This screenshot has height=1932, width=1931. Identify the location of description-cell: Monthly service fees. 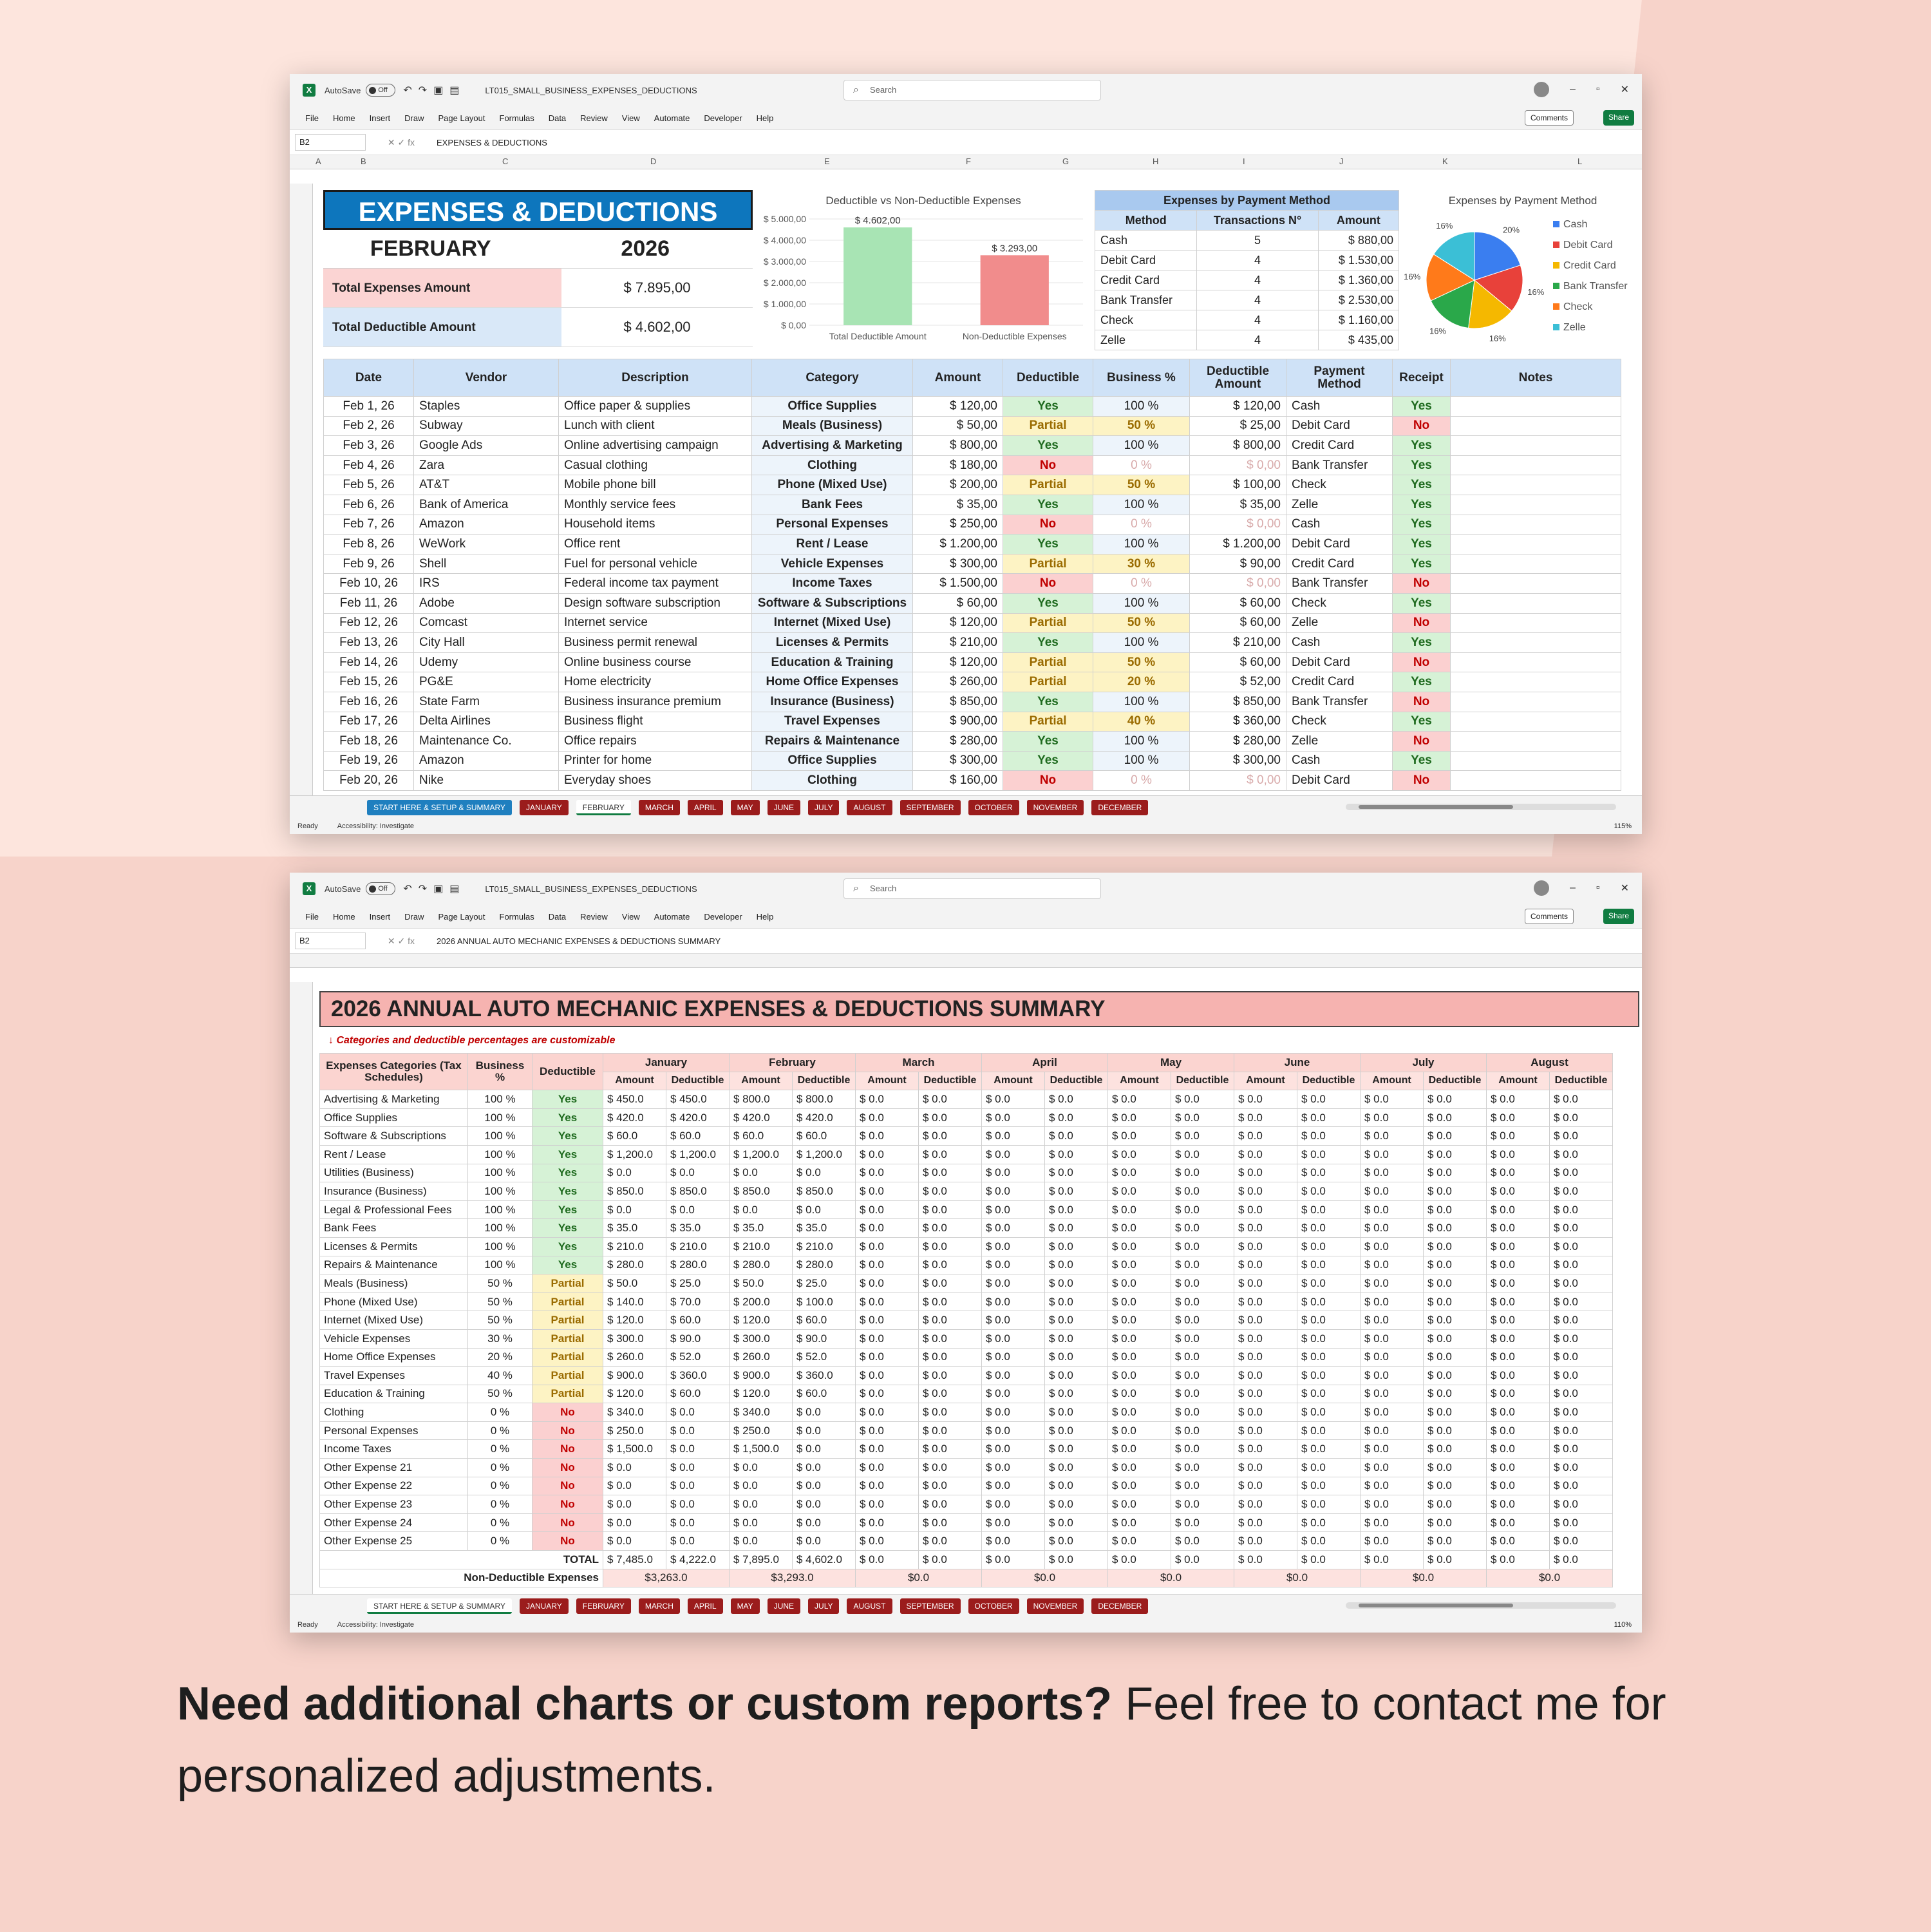
(655, 505).